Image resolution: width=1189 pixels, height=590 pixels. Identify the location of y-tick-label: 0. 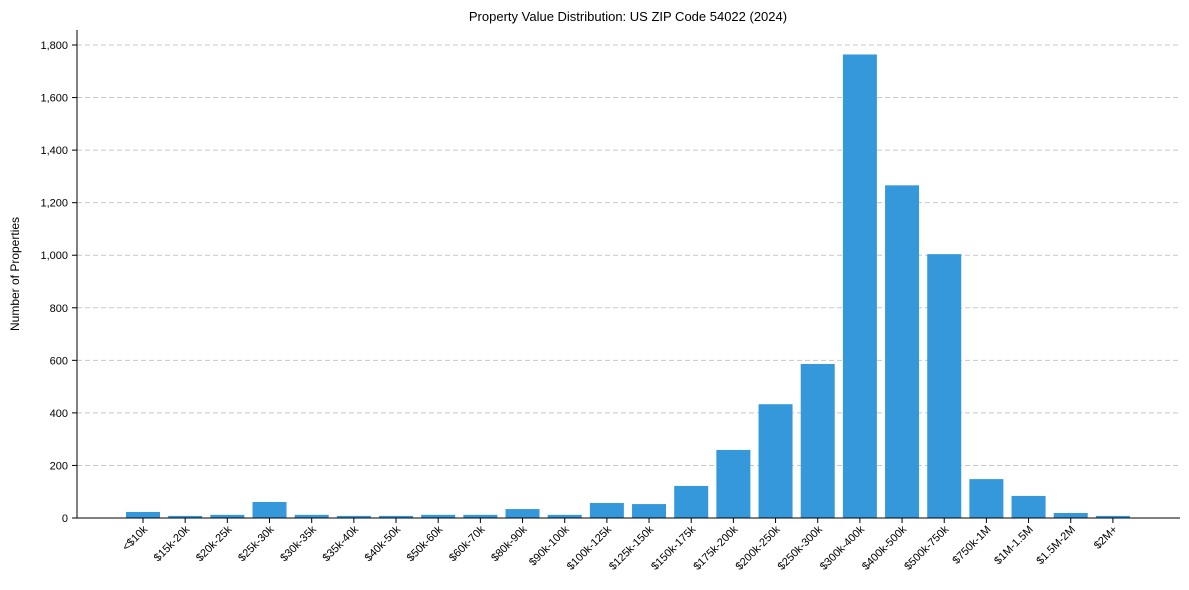
(65, 519).